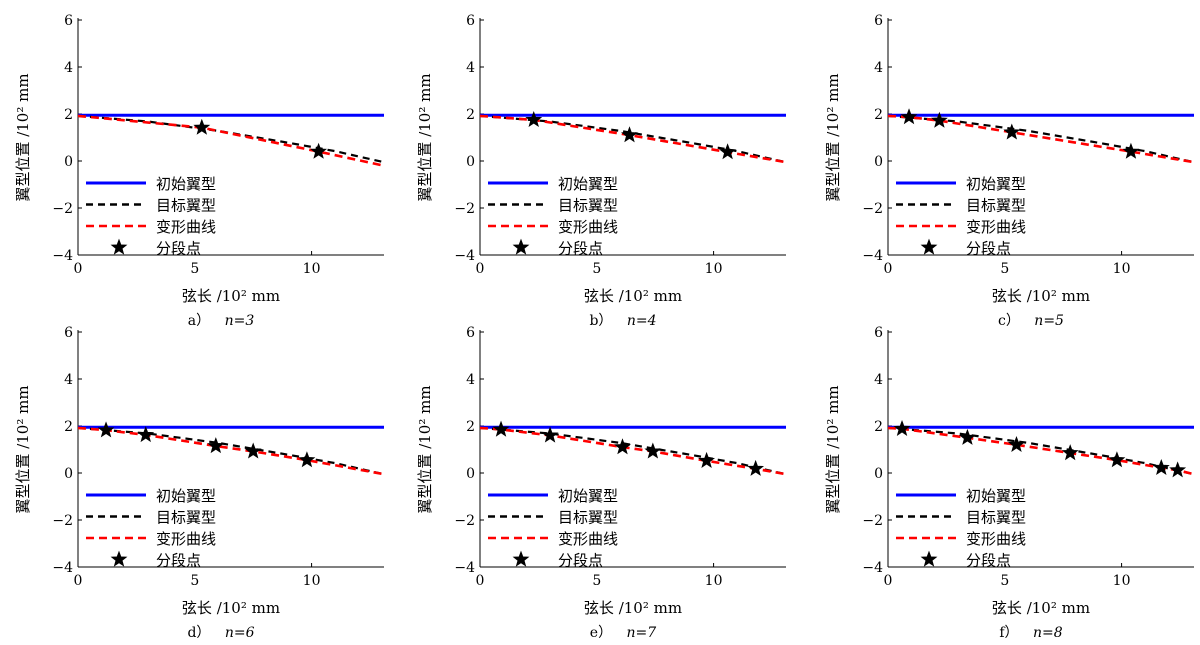 The width and height of the screenshot is (1200, 645). I want to click on panel-caption: e） n=7, so click(623, 633).